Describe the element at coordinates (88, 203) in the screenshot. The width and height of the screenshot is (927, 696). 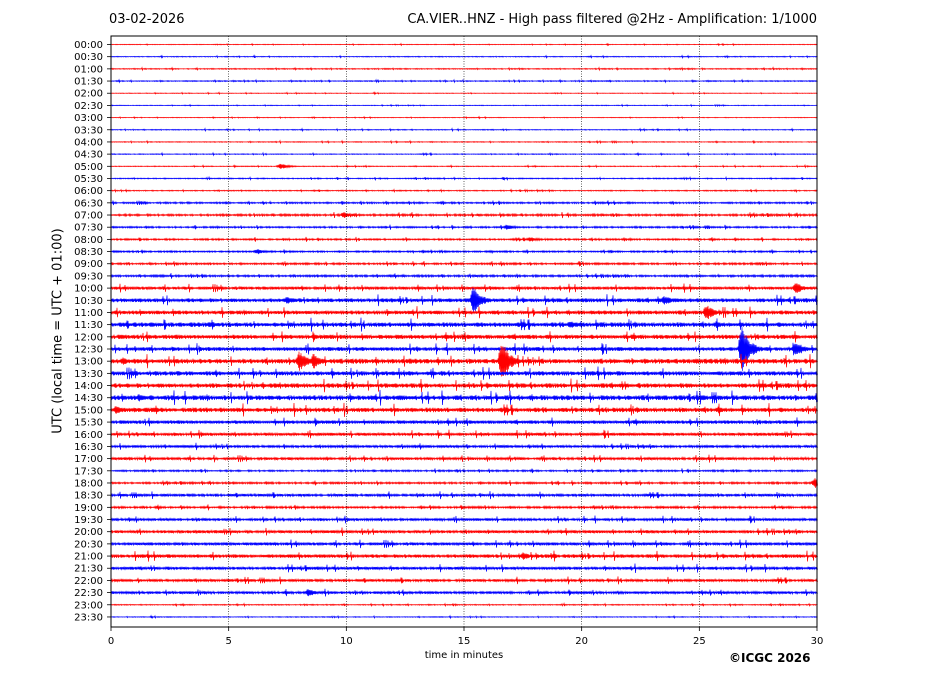
I see `y-tick-label: 06:30` at that location.